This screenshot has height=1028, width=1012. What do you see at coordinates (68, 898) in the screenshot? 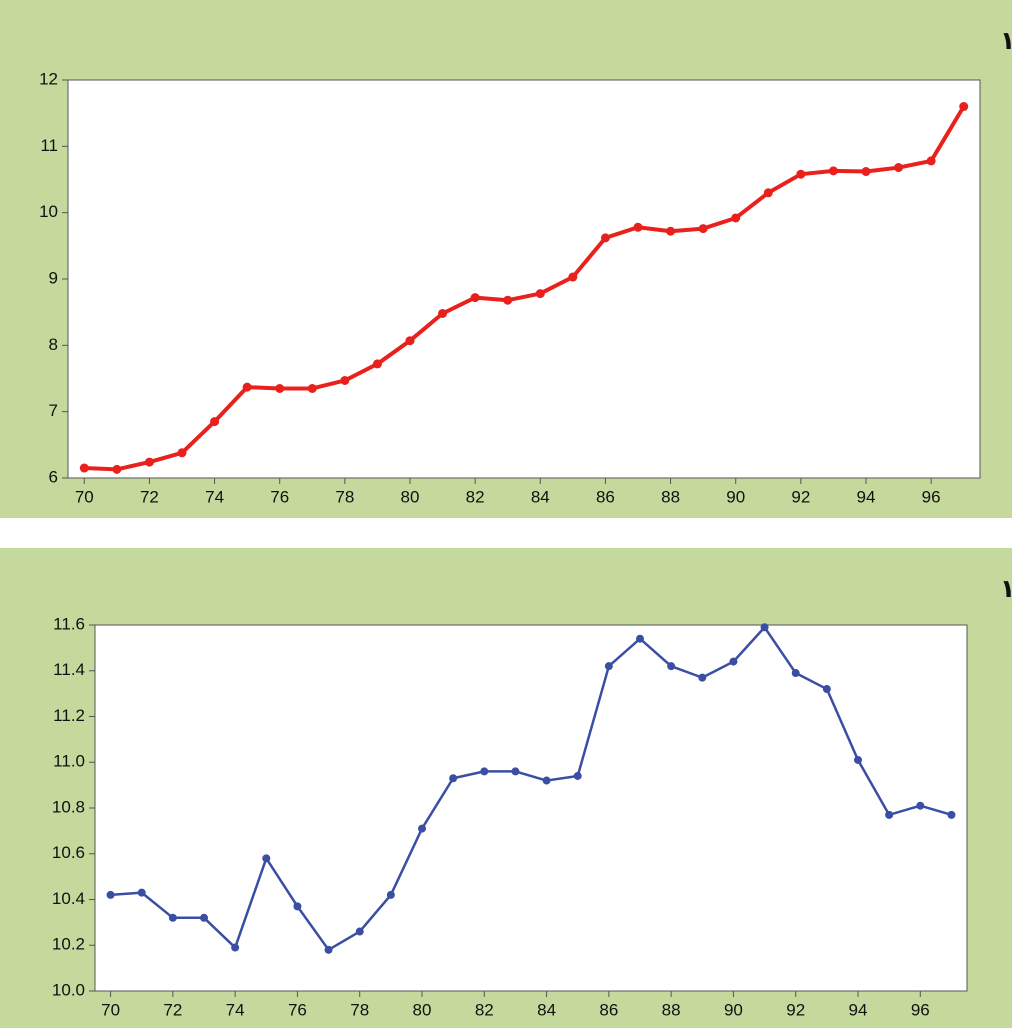
I see `y-tick-label: 10.4` at bounding box center [68, 898].